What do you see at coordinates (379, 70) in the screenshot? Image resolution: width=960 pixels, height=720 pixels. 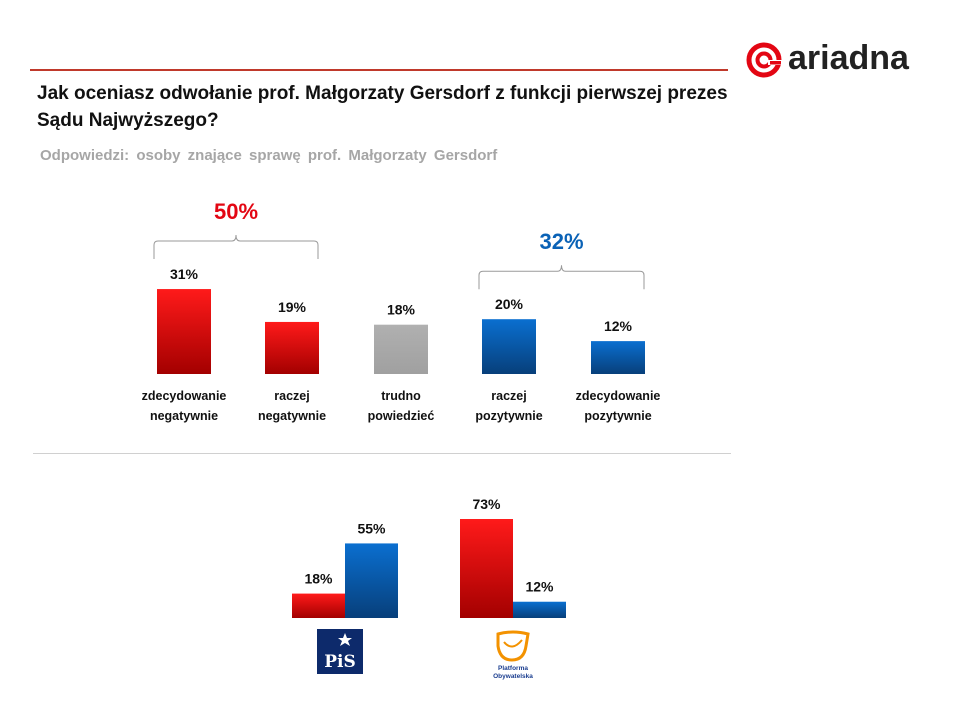 I see `top-rule` at bounding box center [379, 70].